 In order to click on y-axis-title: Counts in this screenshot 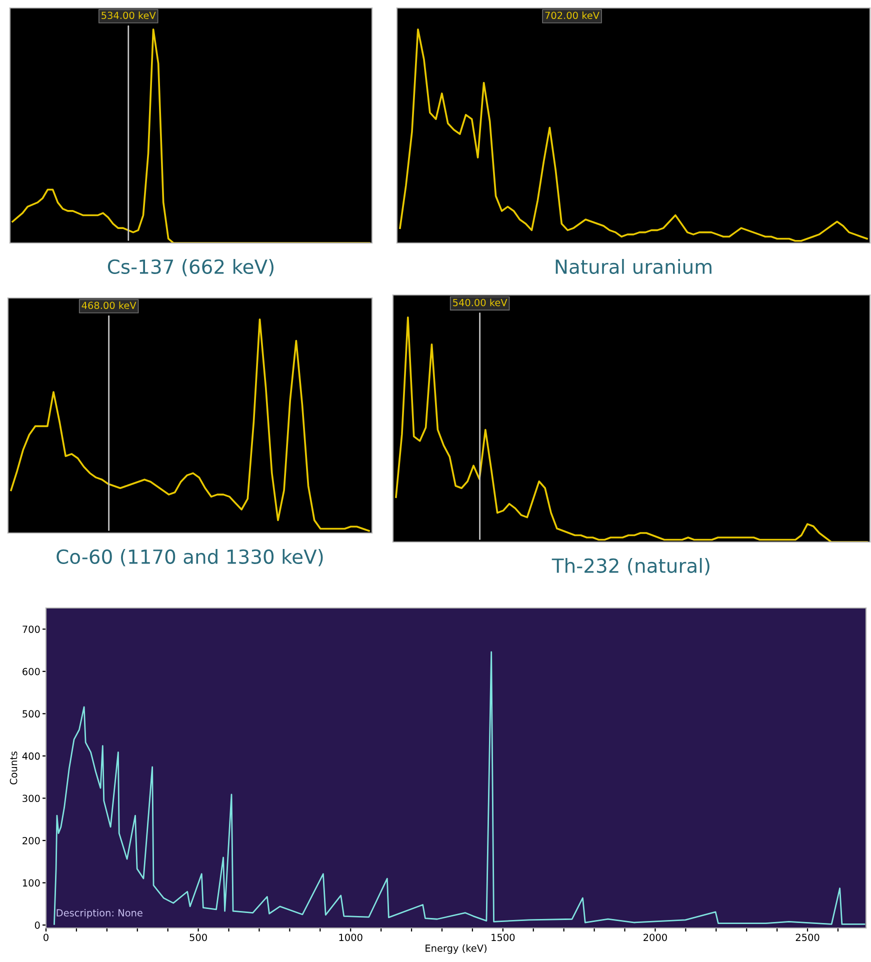, I will do `click(14, 768)`.